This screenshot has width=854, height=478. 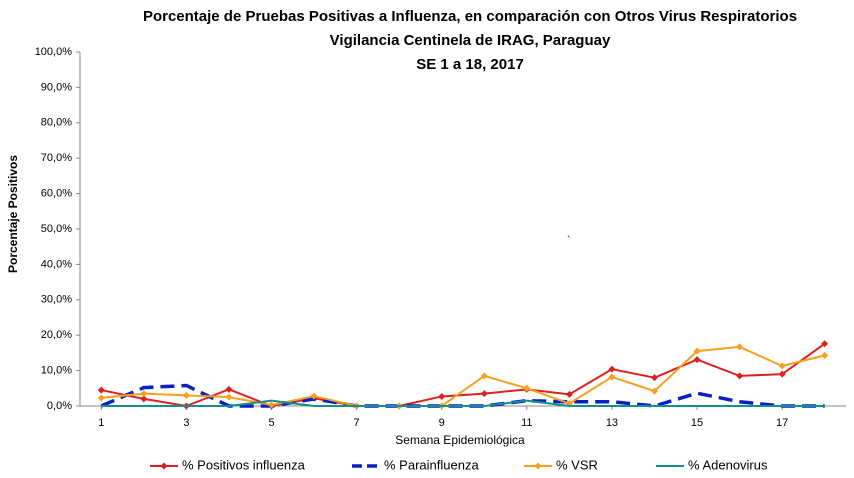 What do you see at coordinates (56, 158) in the screenshot?
I see `y-tick-label: 70,0%` at bounding box center [56, 158].